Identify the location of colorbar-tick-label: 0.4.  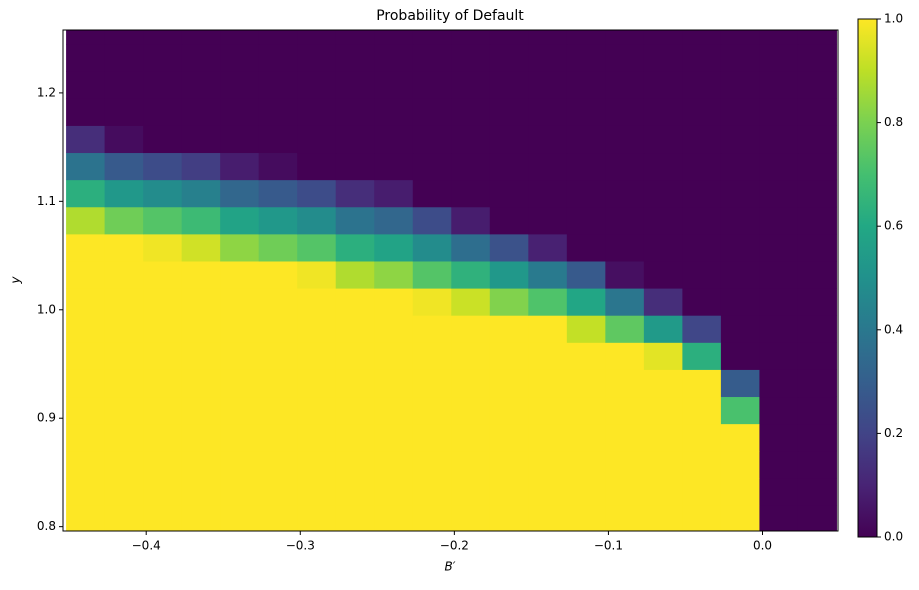
(893, 329).